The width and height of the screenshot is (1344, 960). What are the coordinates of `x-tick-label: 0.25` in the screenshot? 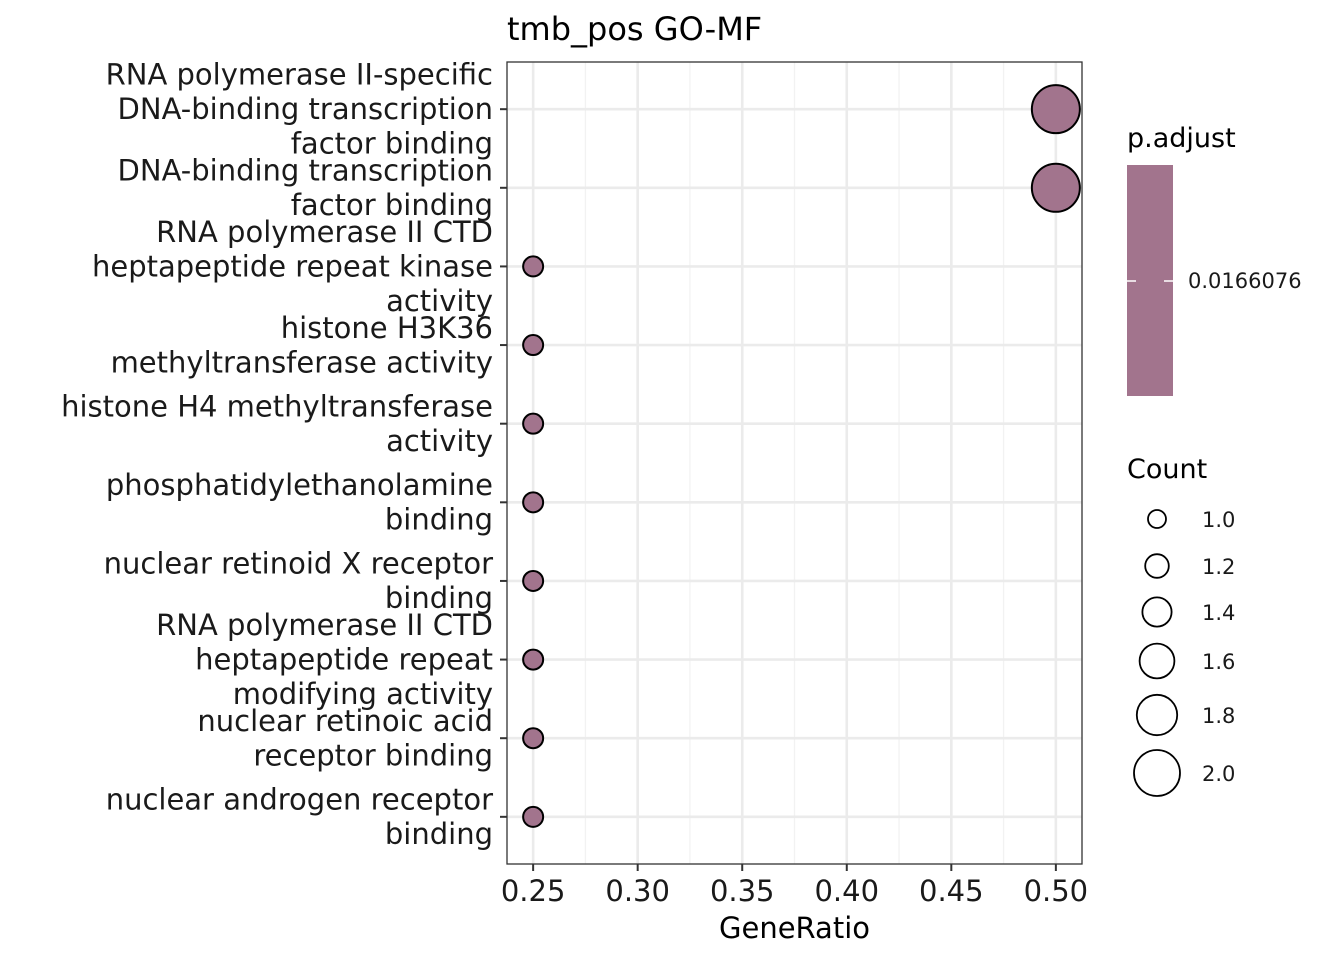 It's located at (533, 891).